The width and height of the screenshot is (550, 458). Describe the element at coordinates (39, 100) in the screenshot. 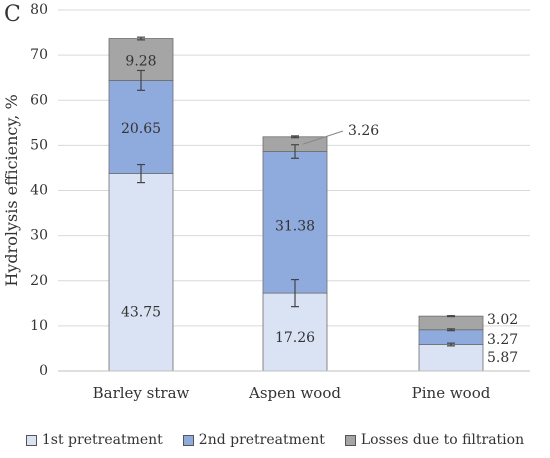

I see `y-tick-label-60: 60` at that location.